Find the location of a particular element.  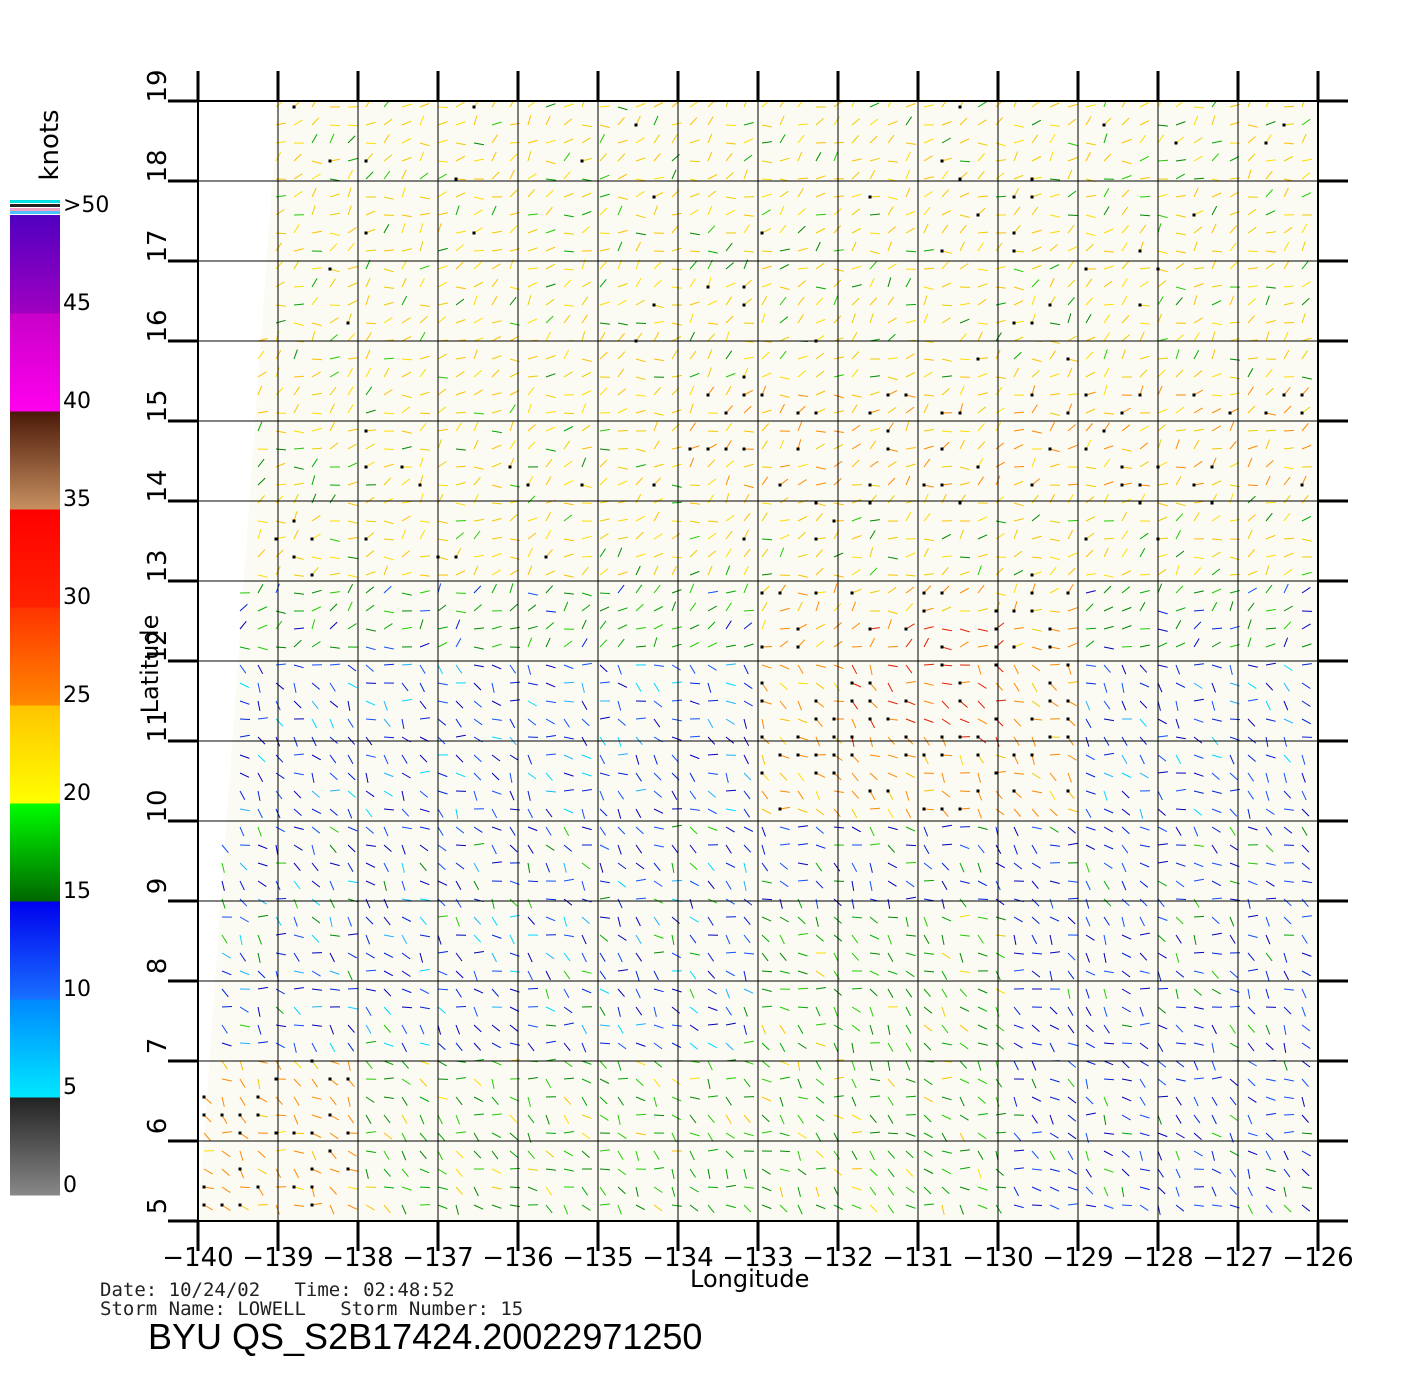

lat-tick-label: 13 is located at coordinates (158, 566).